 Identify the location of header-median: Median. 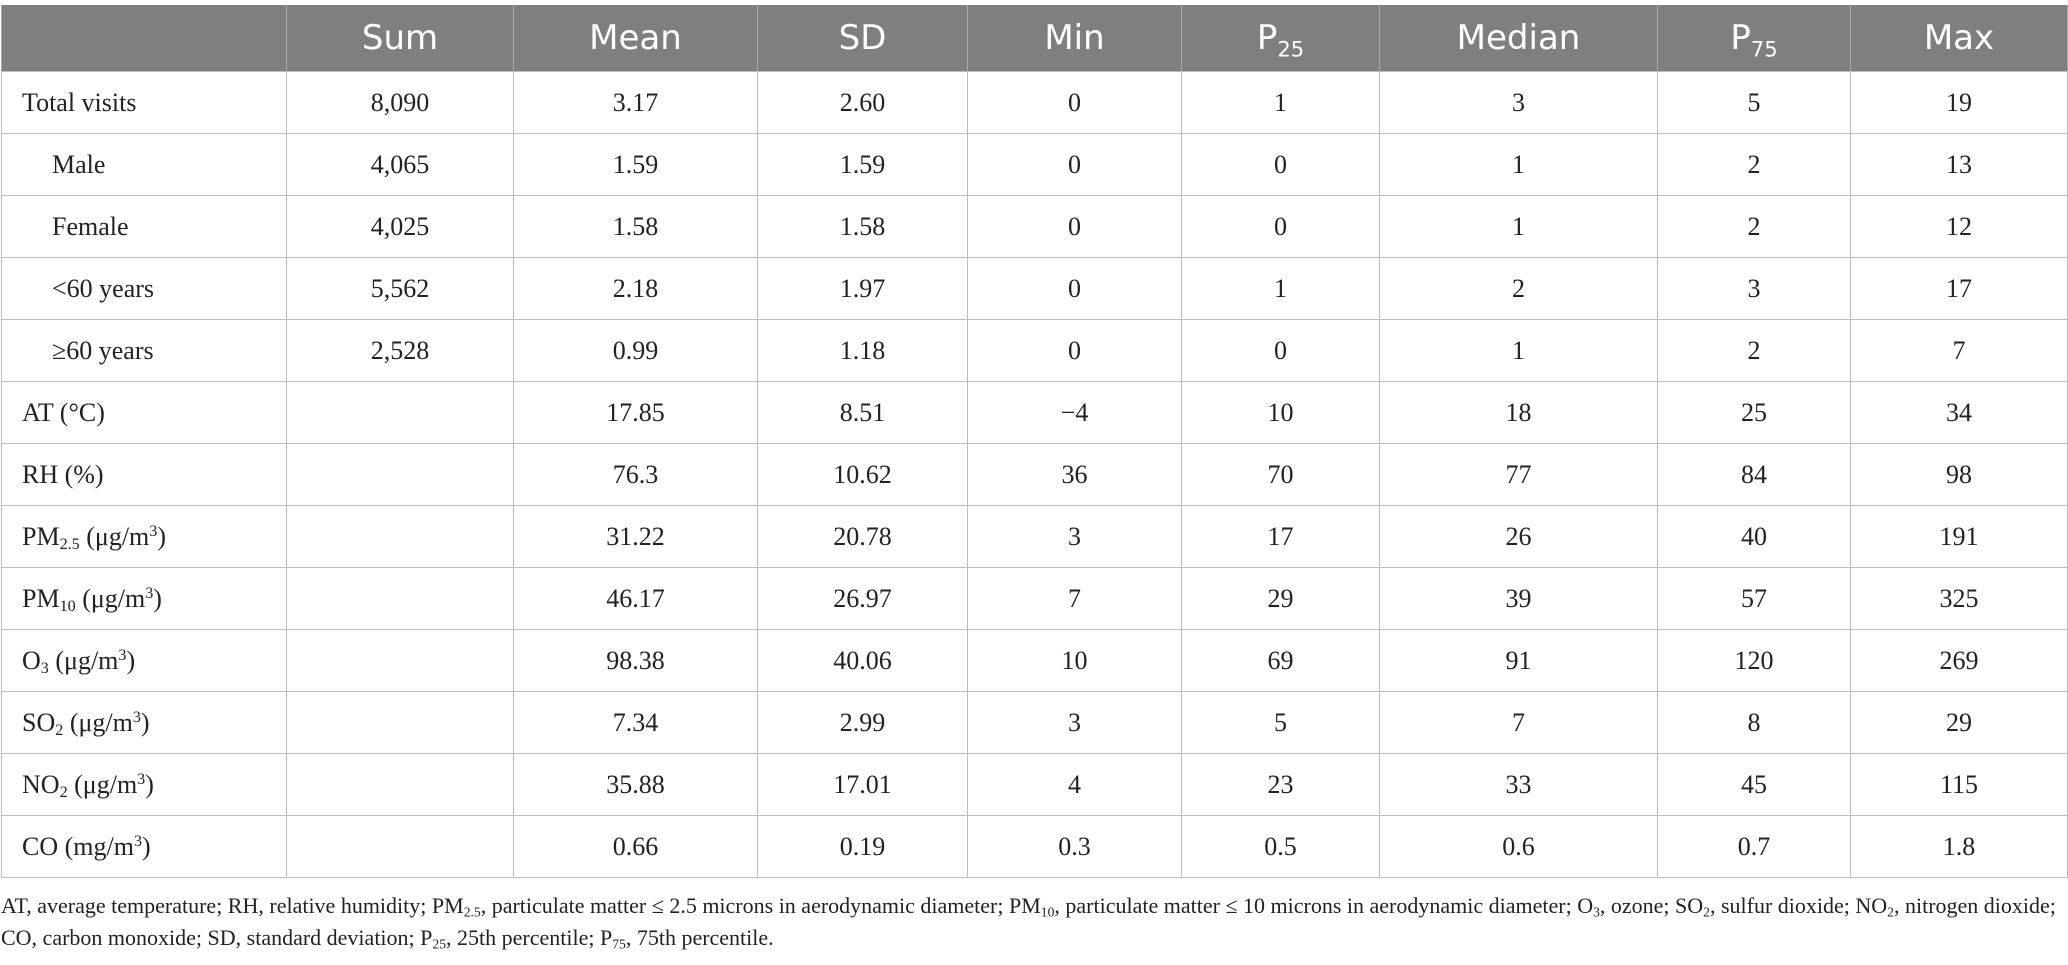
(1518, 38).